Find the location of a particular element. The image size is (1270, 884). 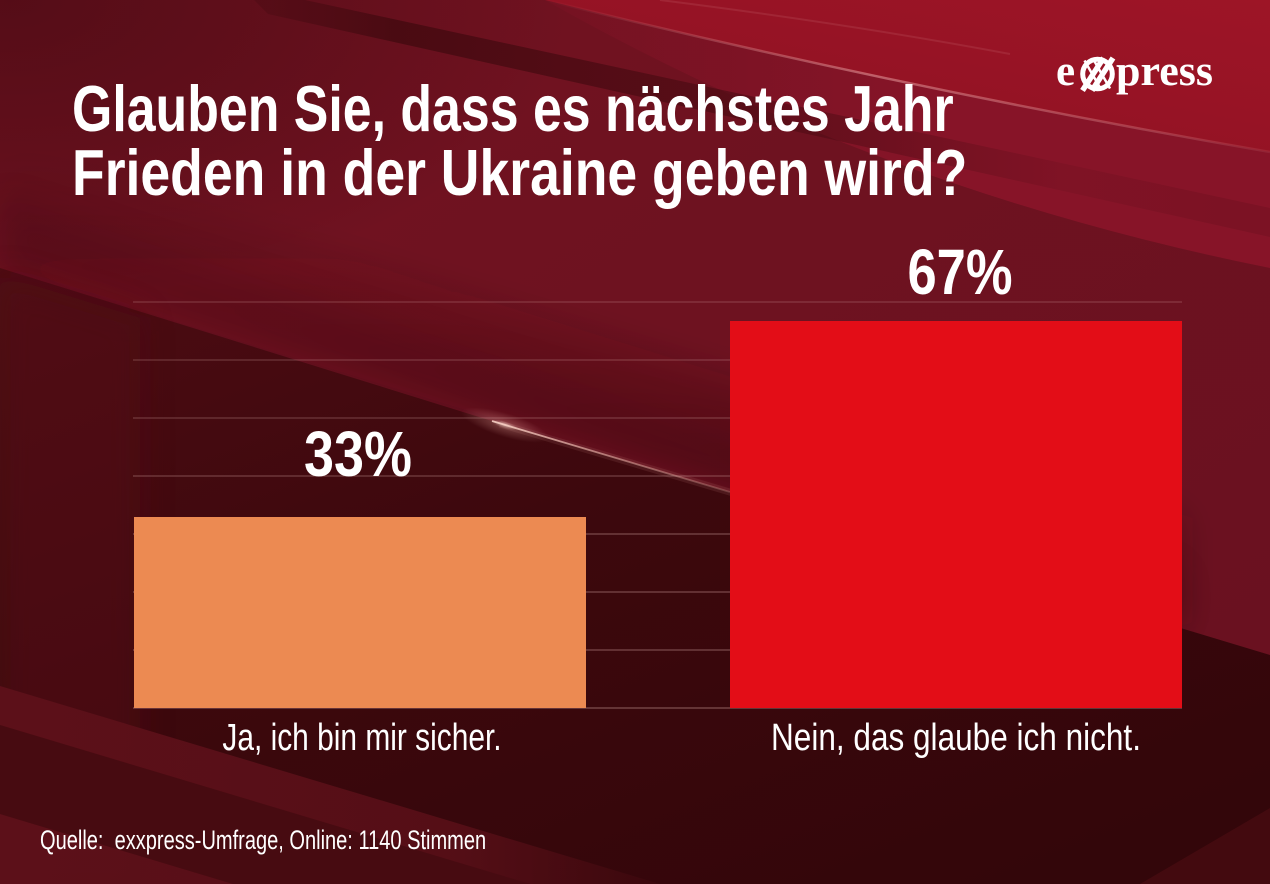

svg-text: press is located at coordinates (1164, 71).